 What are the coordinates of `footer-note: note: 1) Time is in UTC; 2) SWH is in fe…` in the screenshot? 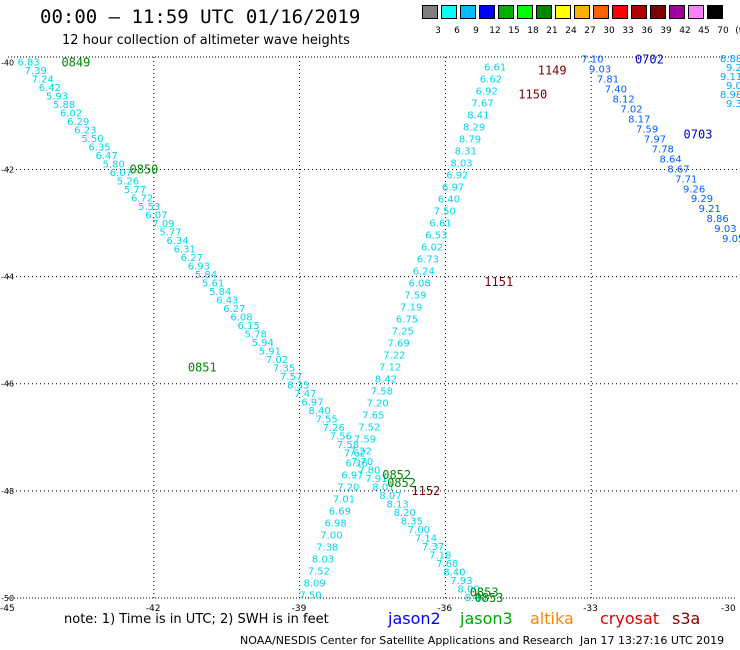 It's located at (196, 619).